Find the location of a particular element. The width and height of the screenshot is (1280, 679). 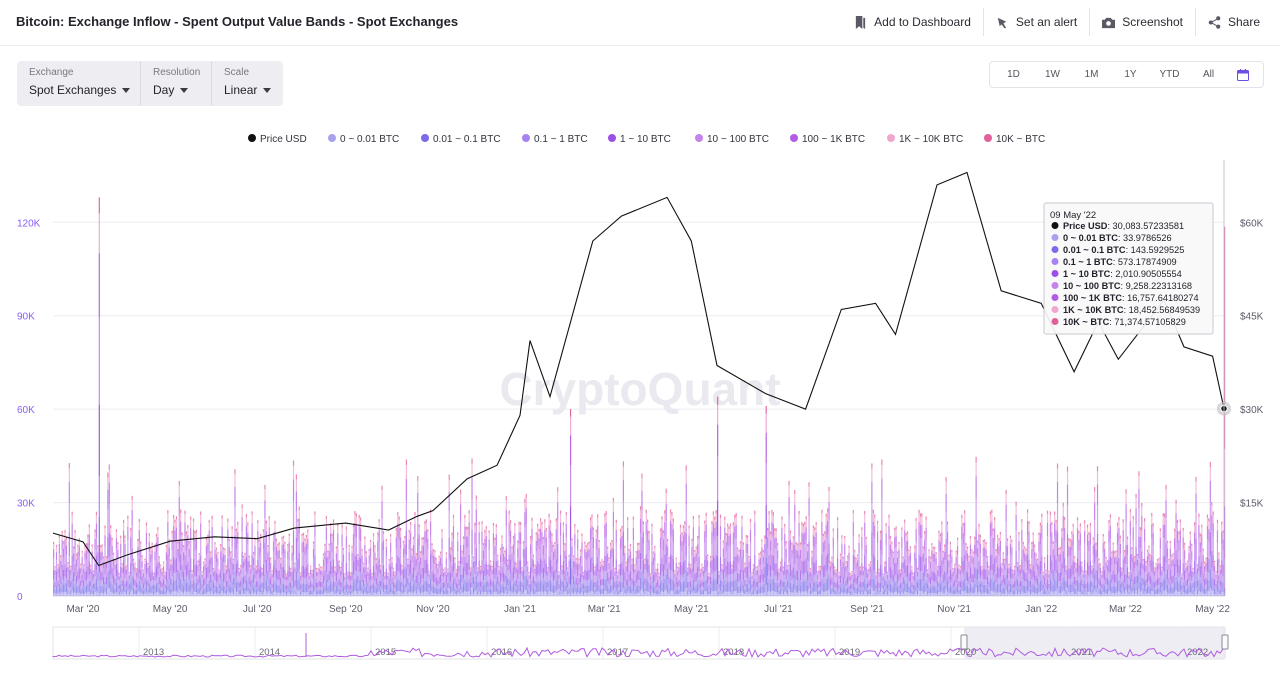

legend-label: Price USD is located at coordinates (283, 139).